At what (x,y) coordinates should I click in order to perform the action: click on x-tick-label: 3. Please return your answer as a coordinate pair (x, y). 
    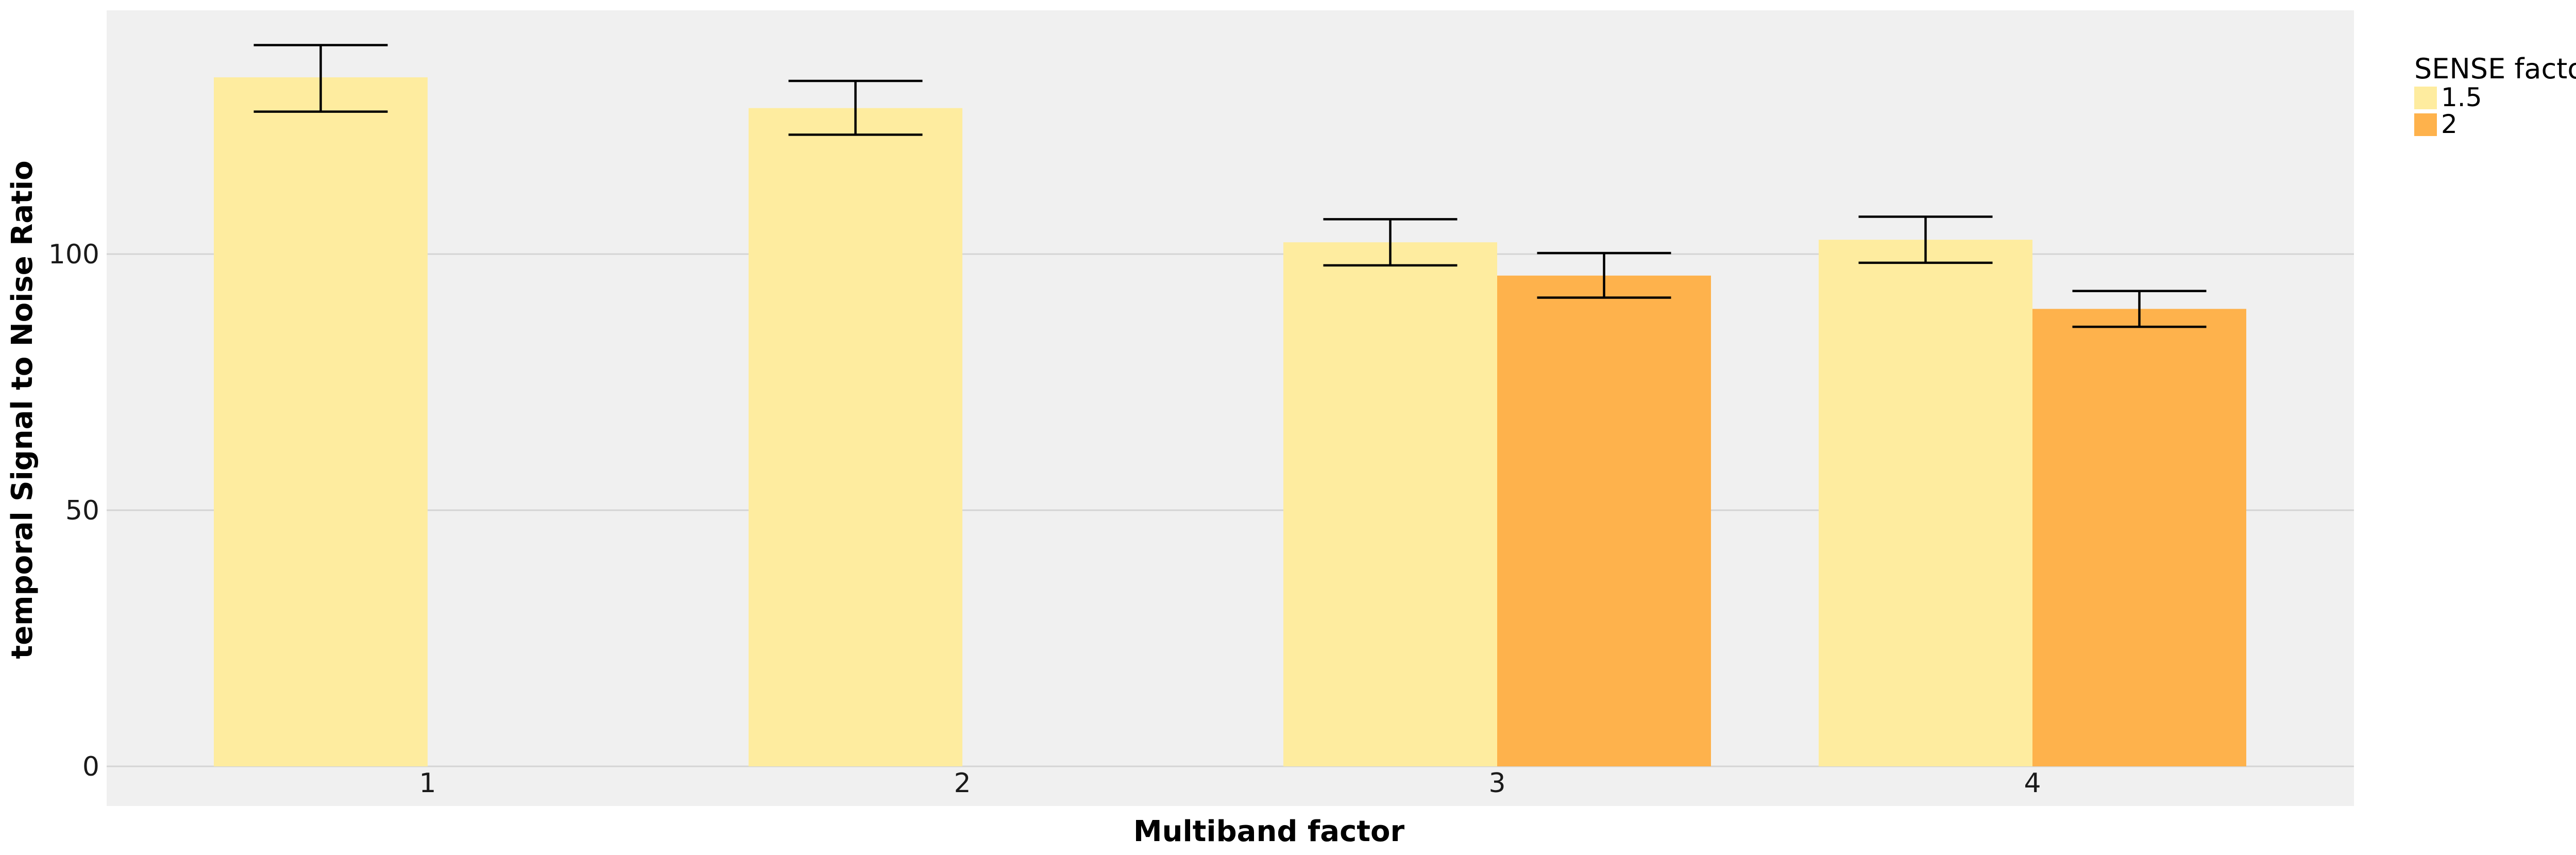
    Looking at the image, I should click on (1496, 783).